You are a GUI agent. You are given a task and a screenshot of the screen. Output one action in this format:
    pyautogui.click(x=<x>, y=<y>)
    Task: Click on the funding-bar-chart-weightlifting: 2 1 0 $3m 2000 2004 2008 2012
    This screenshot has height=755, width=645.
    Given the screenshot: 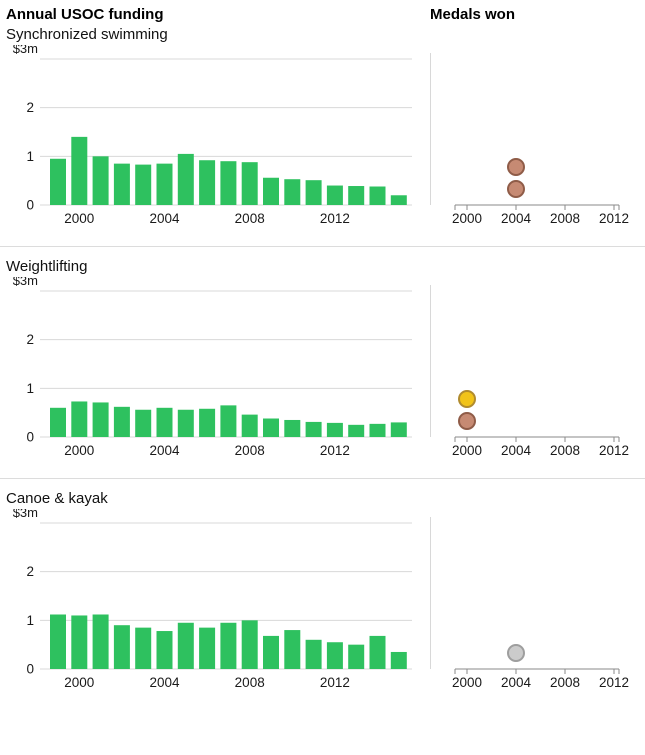 What is the action you would take?
    pyautogui.click(x=212, y=367)
    